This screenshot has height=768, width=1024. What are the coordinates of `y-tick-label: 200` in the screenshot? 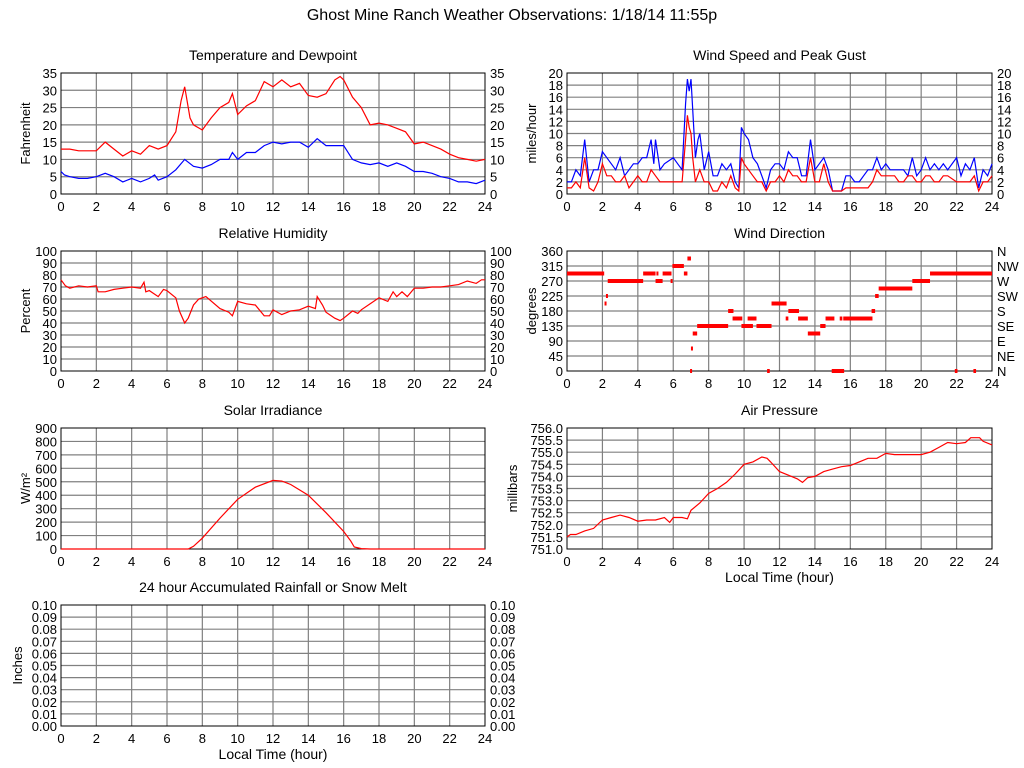 It's located at (46, 522).